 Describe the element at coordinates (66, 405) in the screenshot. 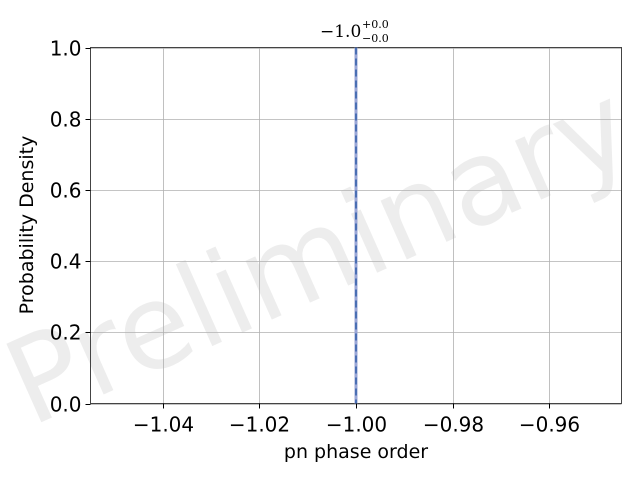

I see `y-tick-label: 0.0` at that location.